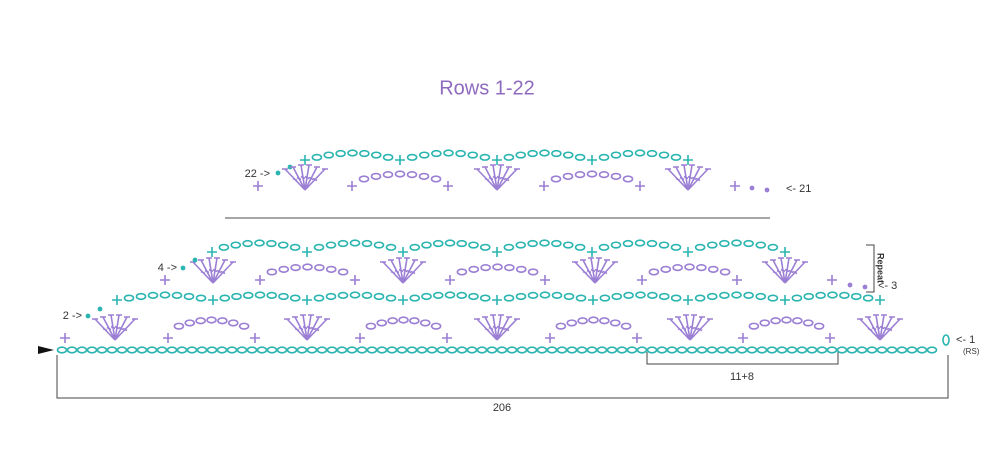 This screenshot has width=1000, height=460. Describe the element at coordinates (881, 268) in the screenshot. I see `repeat-label: Repeat` at that location.